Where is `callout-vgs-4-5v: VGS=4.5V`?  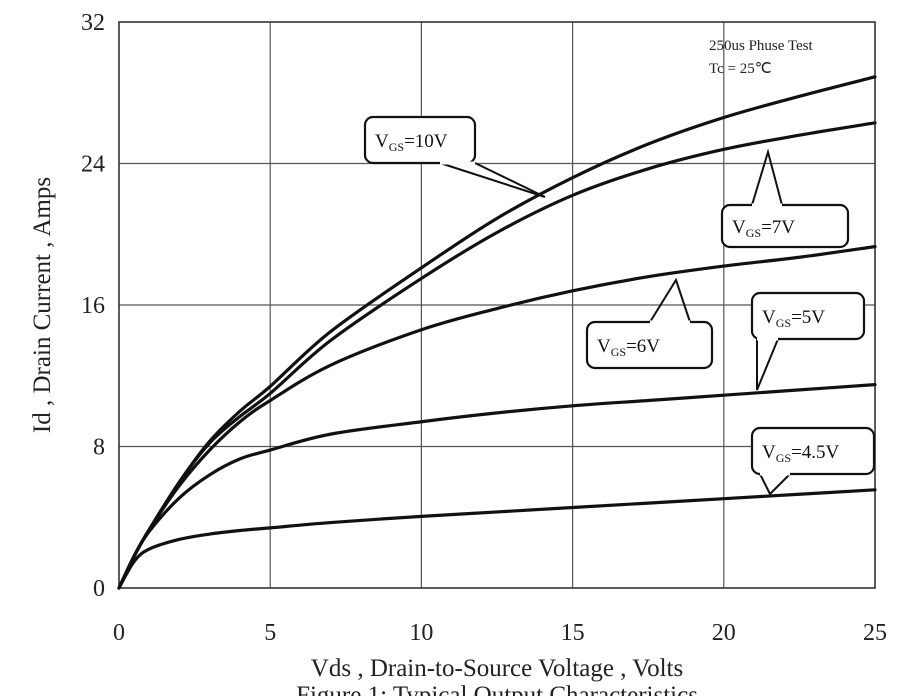
callout-vgs-4-5v: VGS=4.5V is located at coordinates (813, 461).